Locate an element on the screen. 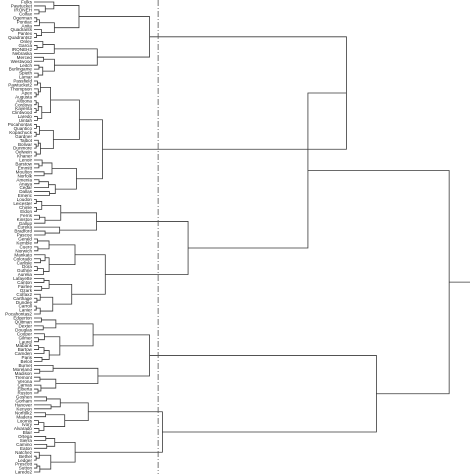 The width and height of the screenshot is (474, 474). leaf-label: Madison is located at coordinates (24, 373).